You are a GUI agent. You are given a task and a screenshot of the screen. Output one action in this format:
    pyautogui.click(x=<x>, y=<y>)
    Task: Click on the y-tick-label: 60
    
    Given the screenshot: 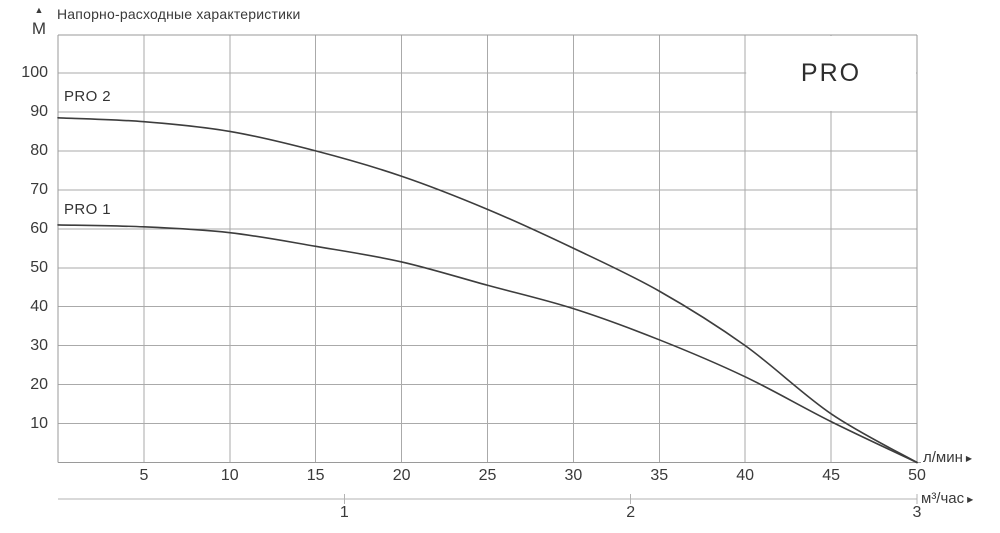 What is the action you would take?
    pyautogui.click(x=39, y=228)
    